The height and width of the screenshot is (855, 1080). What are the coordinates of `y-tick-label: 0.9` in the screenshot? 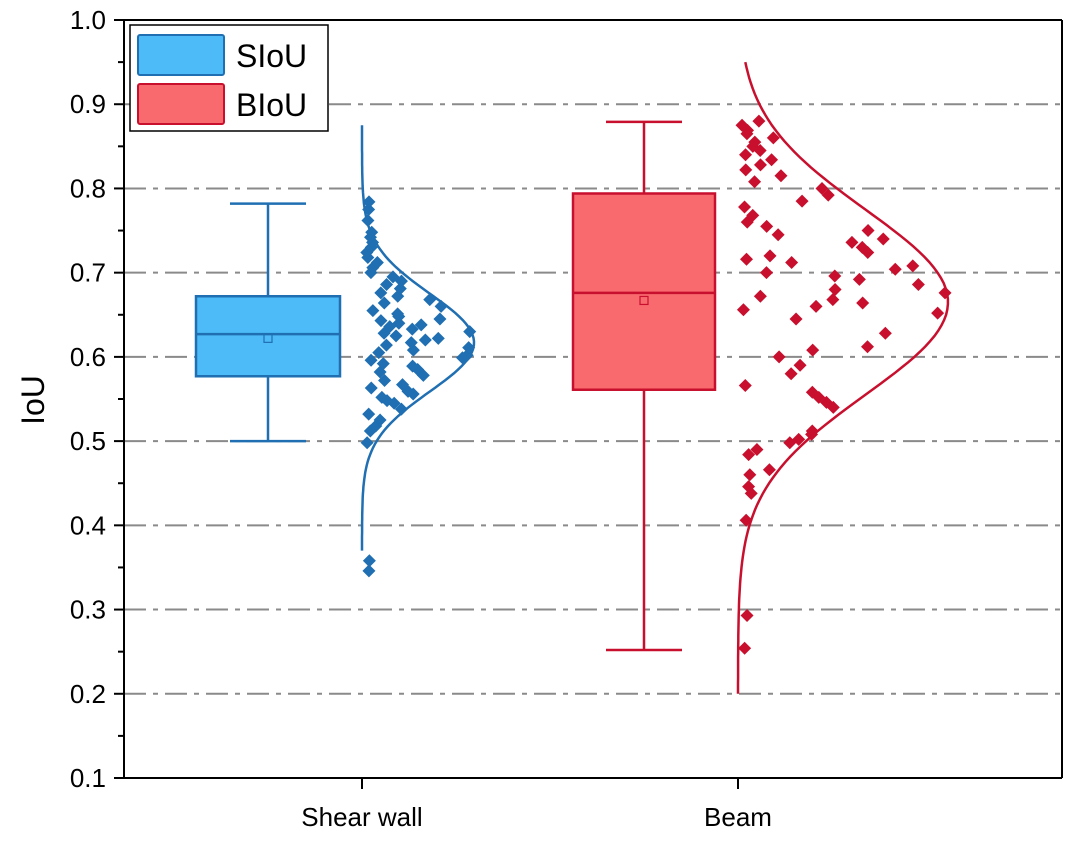 It's located at (88, 104).